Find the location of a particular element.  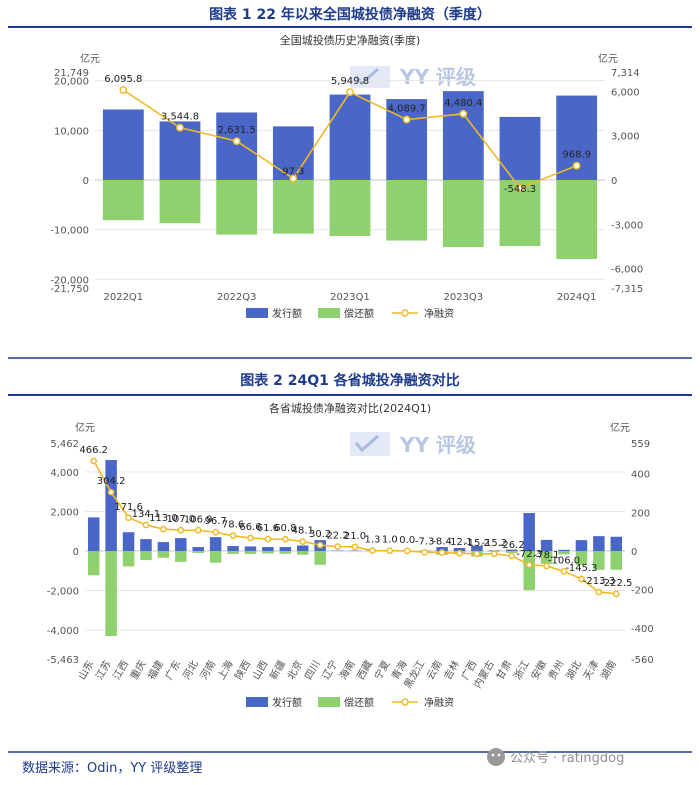

net-financing-data-label: -12.1 is located at coordinates (460, 542).